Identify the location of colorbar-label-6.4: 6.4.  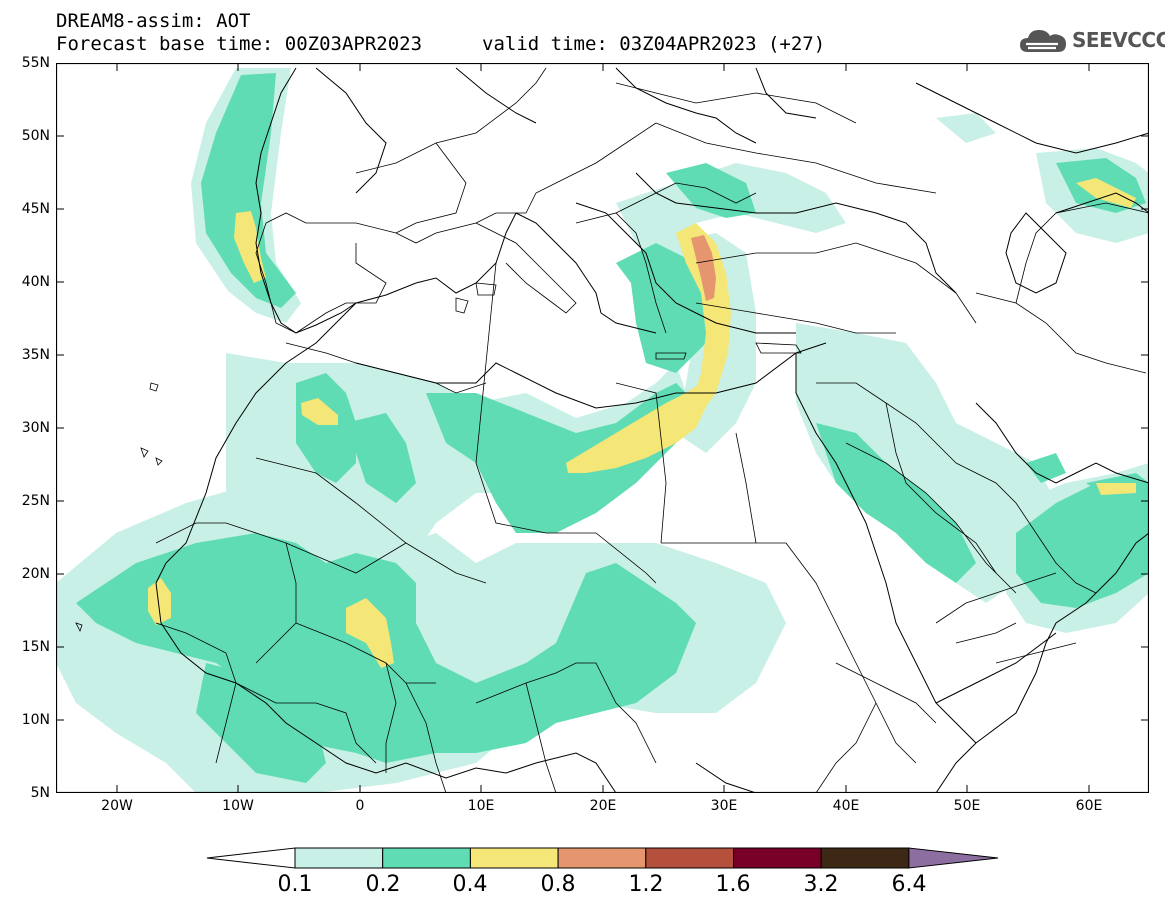
(909, 884).